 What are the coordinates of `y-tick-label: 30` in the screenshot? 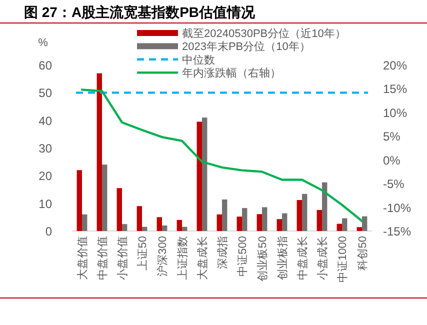 It's located at (45, 149).